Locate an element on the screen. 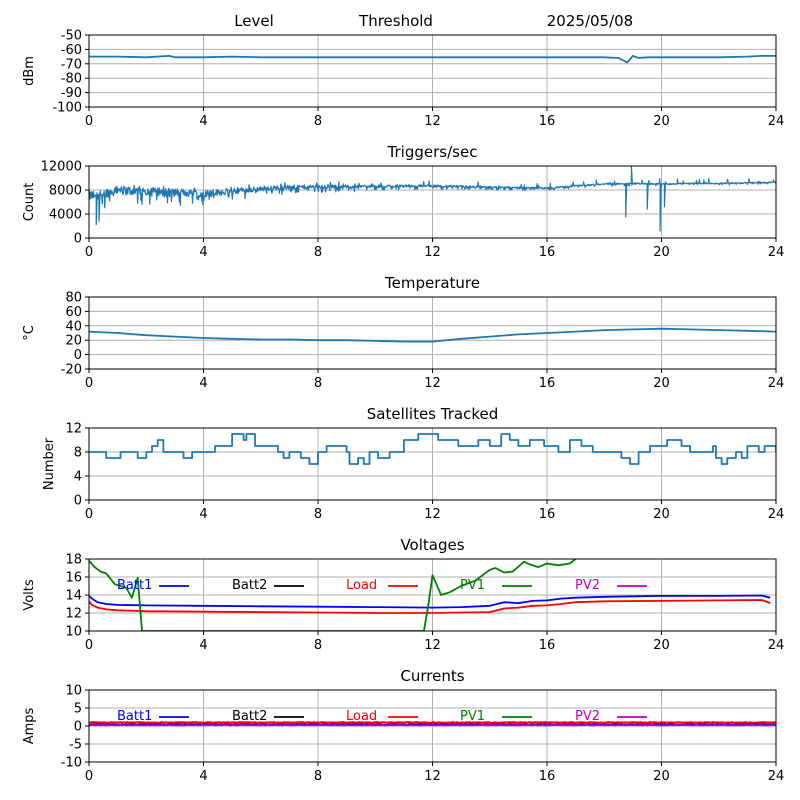 This screenshot has width=800, height=800. panel-title: Voltages is located at coordinates (432, 545).